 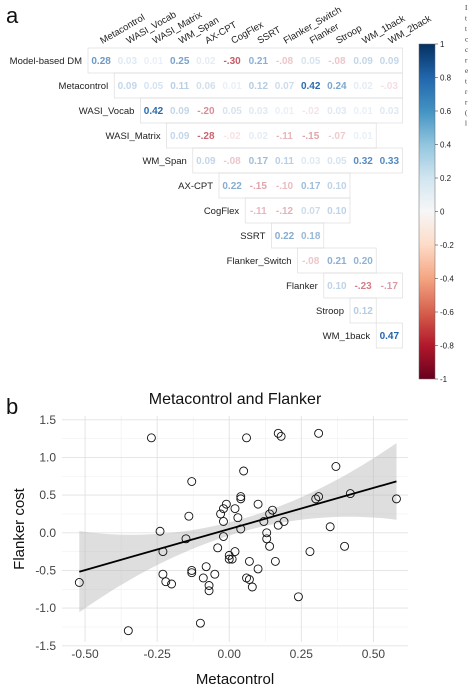 I want to click on row-label: Metacontrol, so click(x=84, y=86).